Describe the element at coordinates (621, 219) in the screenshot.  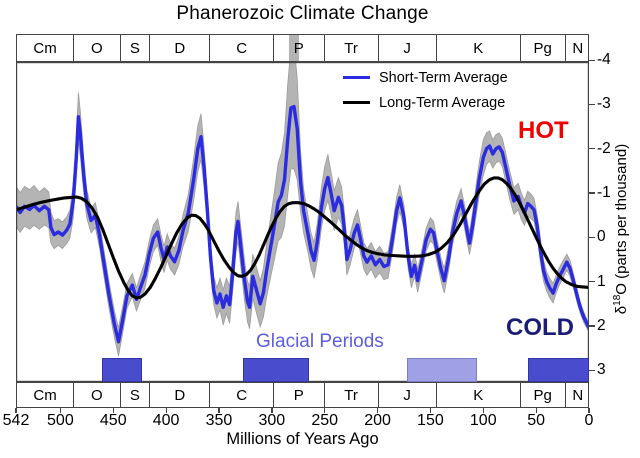
I see `y-axis-title-rest: O (parts per thousand)` at that location.